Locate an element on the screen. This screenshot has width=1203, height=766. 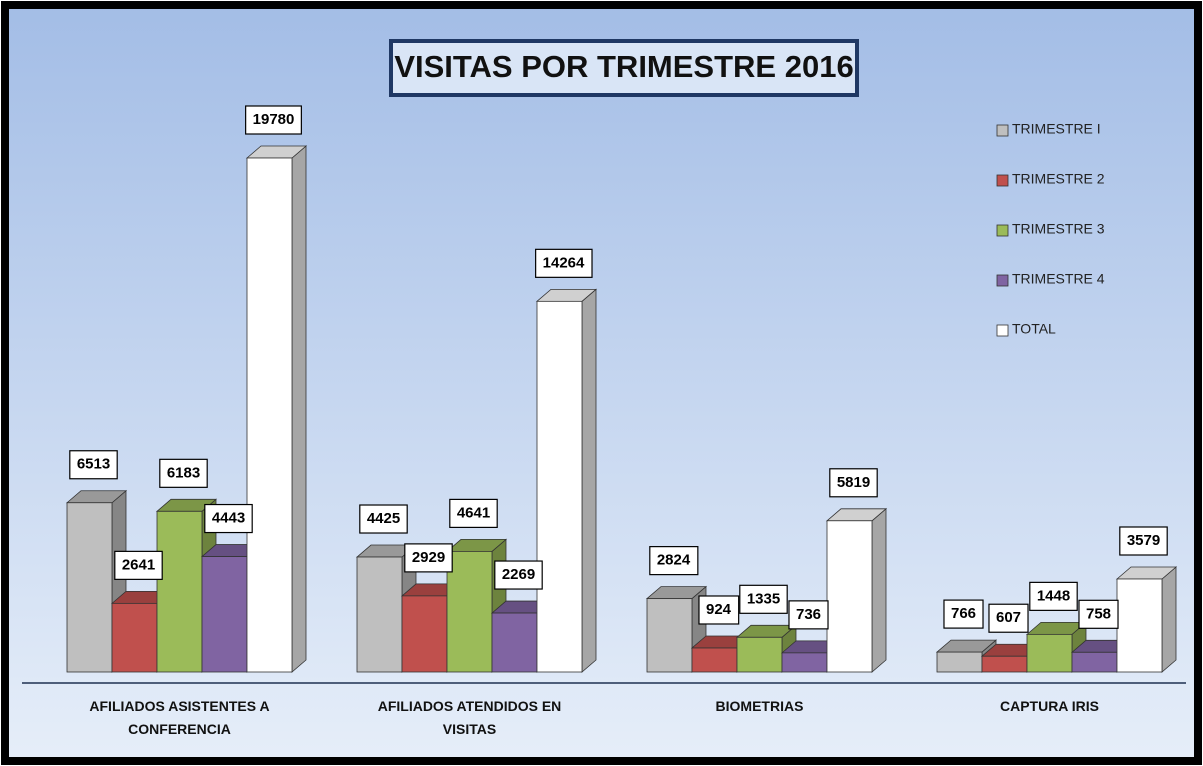
value-label: 736 is located at coordinates (808, 614).